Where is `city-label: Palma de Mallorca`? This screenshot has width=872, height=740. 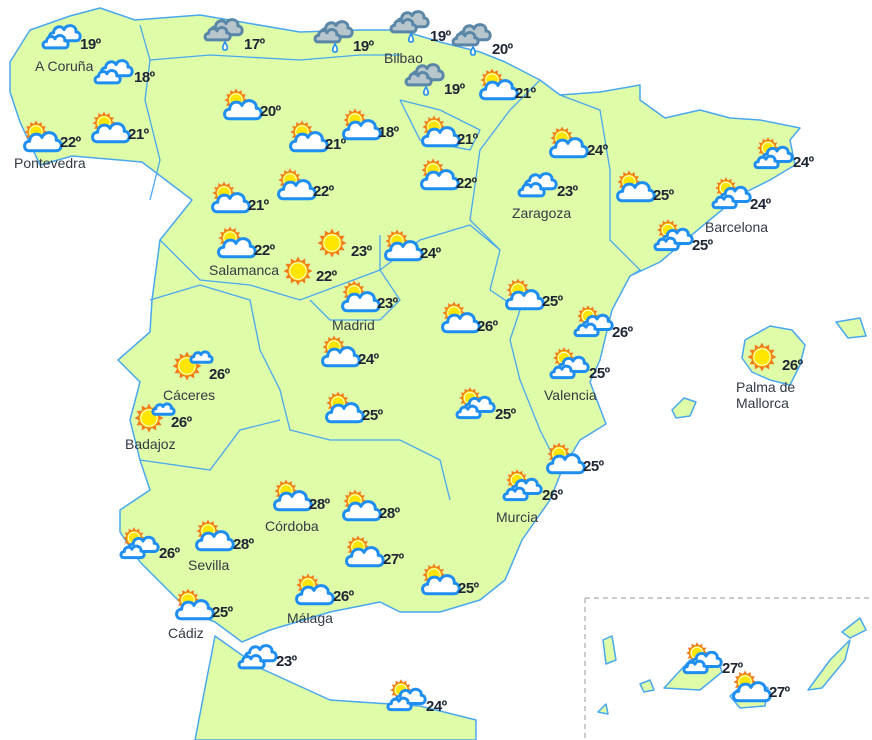
city-label: Palma de Mallorca is located at coordinates (766, 395).